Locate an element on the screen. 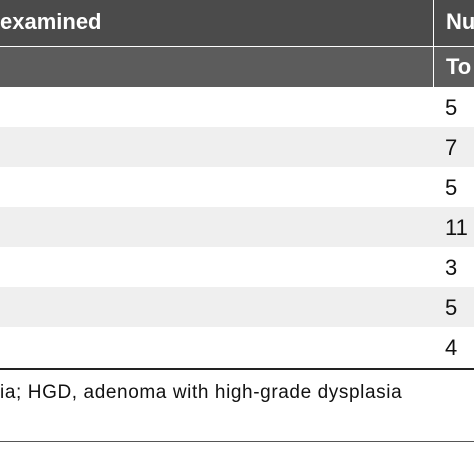  cell-value: 3 is located at coordinates (451, 267).